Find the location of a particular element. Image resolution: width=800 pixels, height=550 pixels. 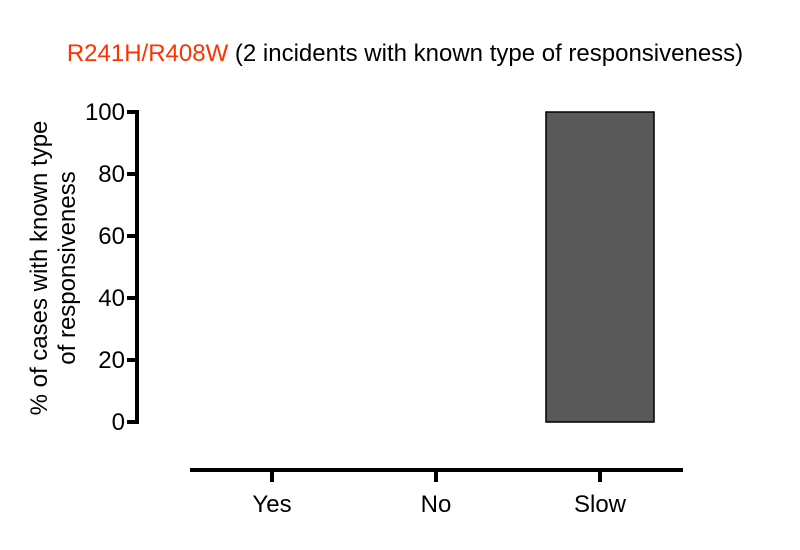

x-axis: Yes No Slow is located at coordinates (436, 493).